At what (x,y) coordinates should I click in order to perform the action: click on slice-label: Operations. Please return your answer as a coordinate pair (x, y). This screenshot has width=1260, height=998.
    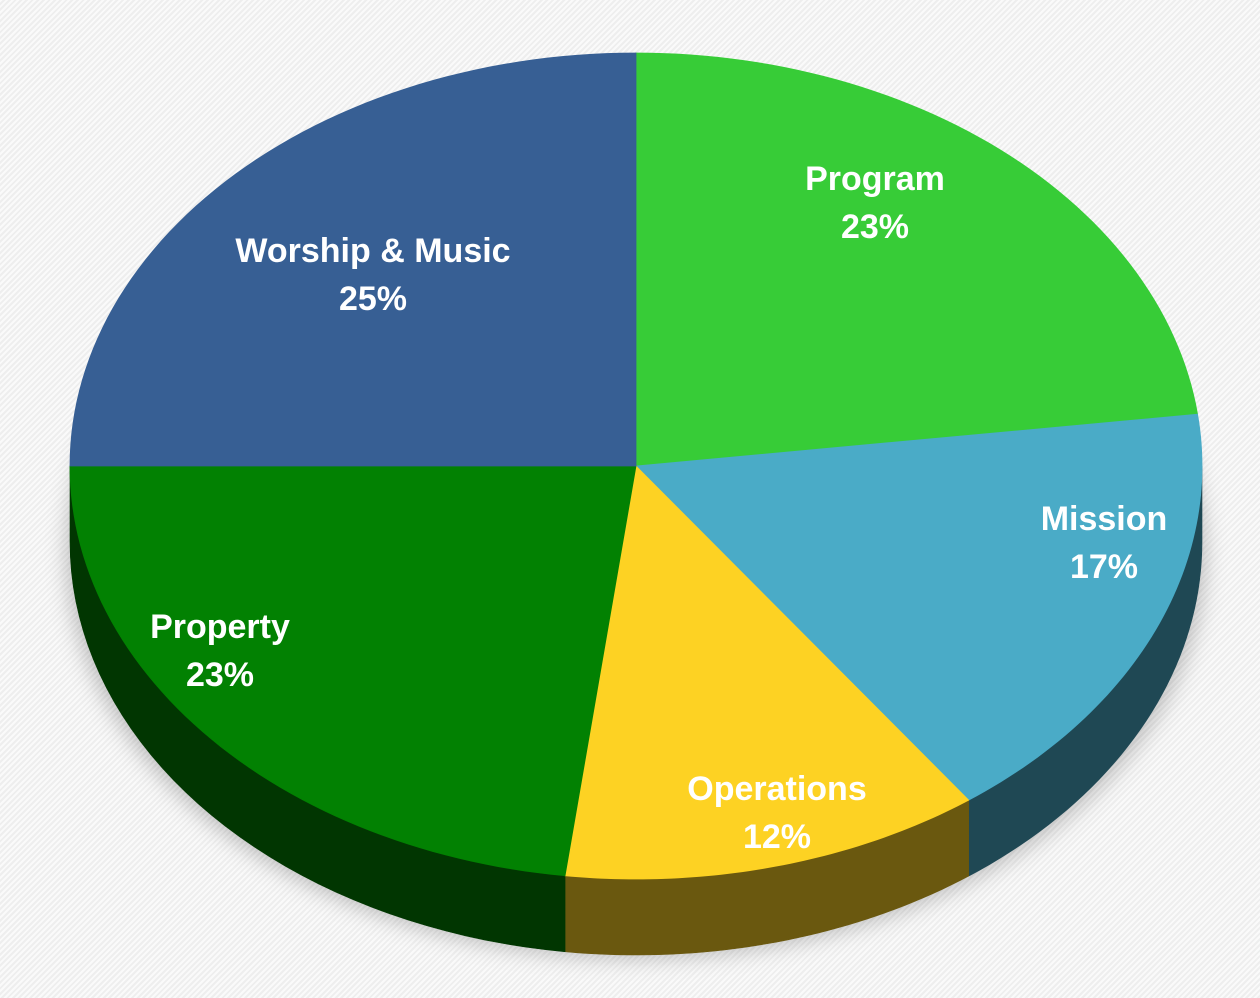
    Looking at the image, I should click on (776, 789).